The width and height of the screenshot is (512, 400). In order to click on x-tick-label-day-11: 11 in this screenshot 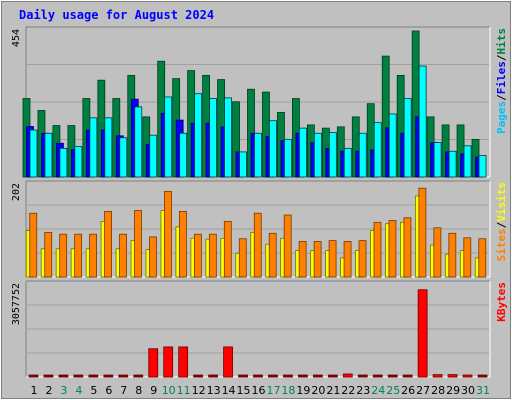, I will do `click(184, 390)`.